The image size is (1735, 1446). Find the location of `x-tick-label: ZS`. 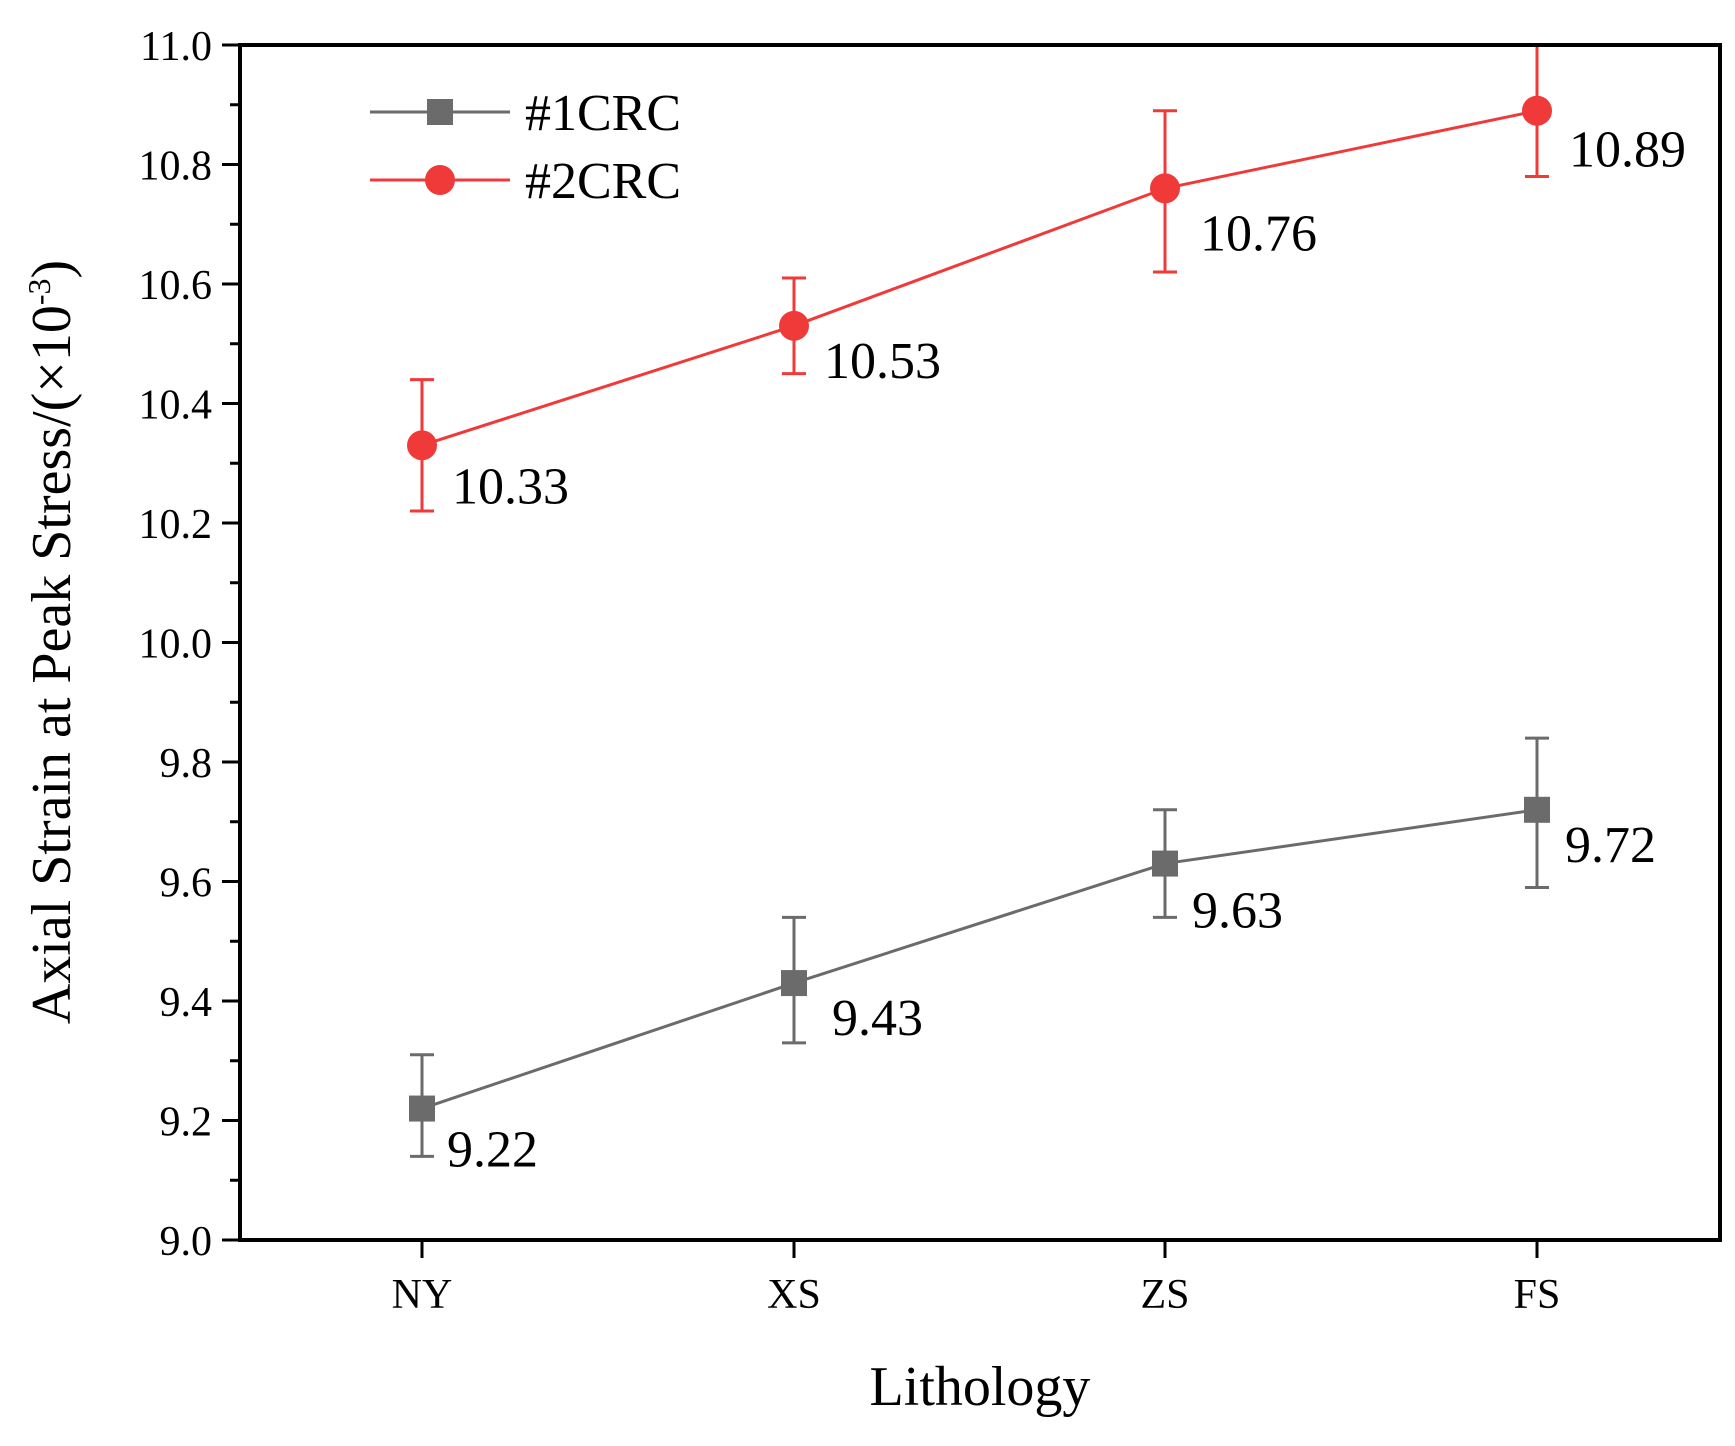

x-tick-label: ZS is located at coordinates (1164, 1295).